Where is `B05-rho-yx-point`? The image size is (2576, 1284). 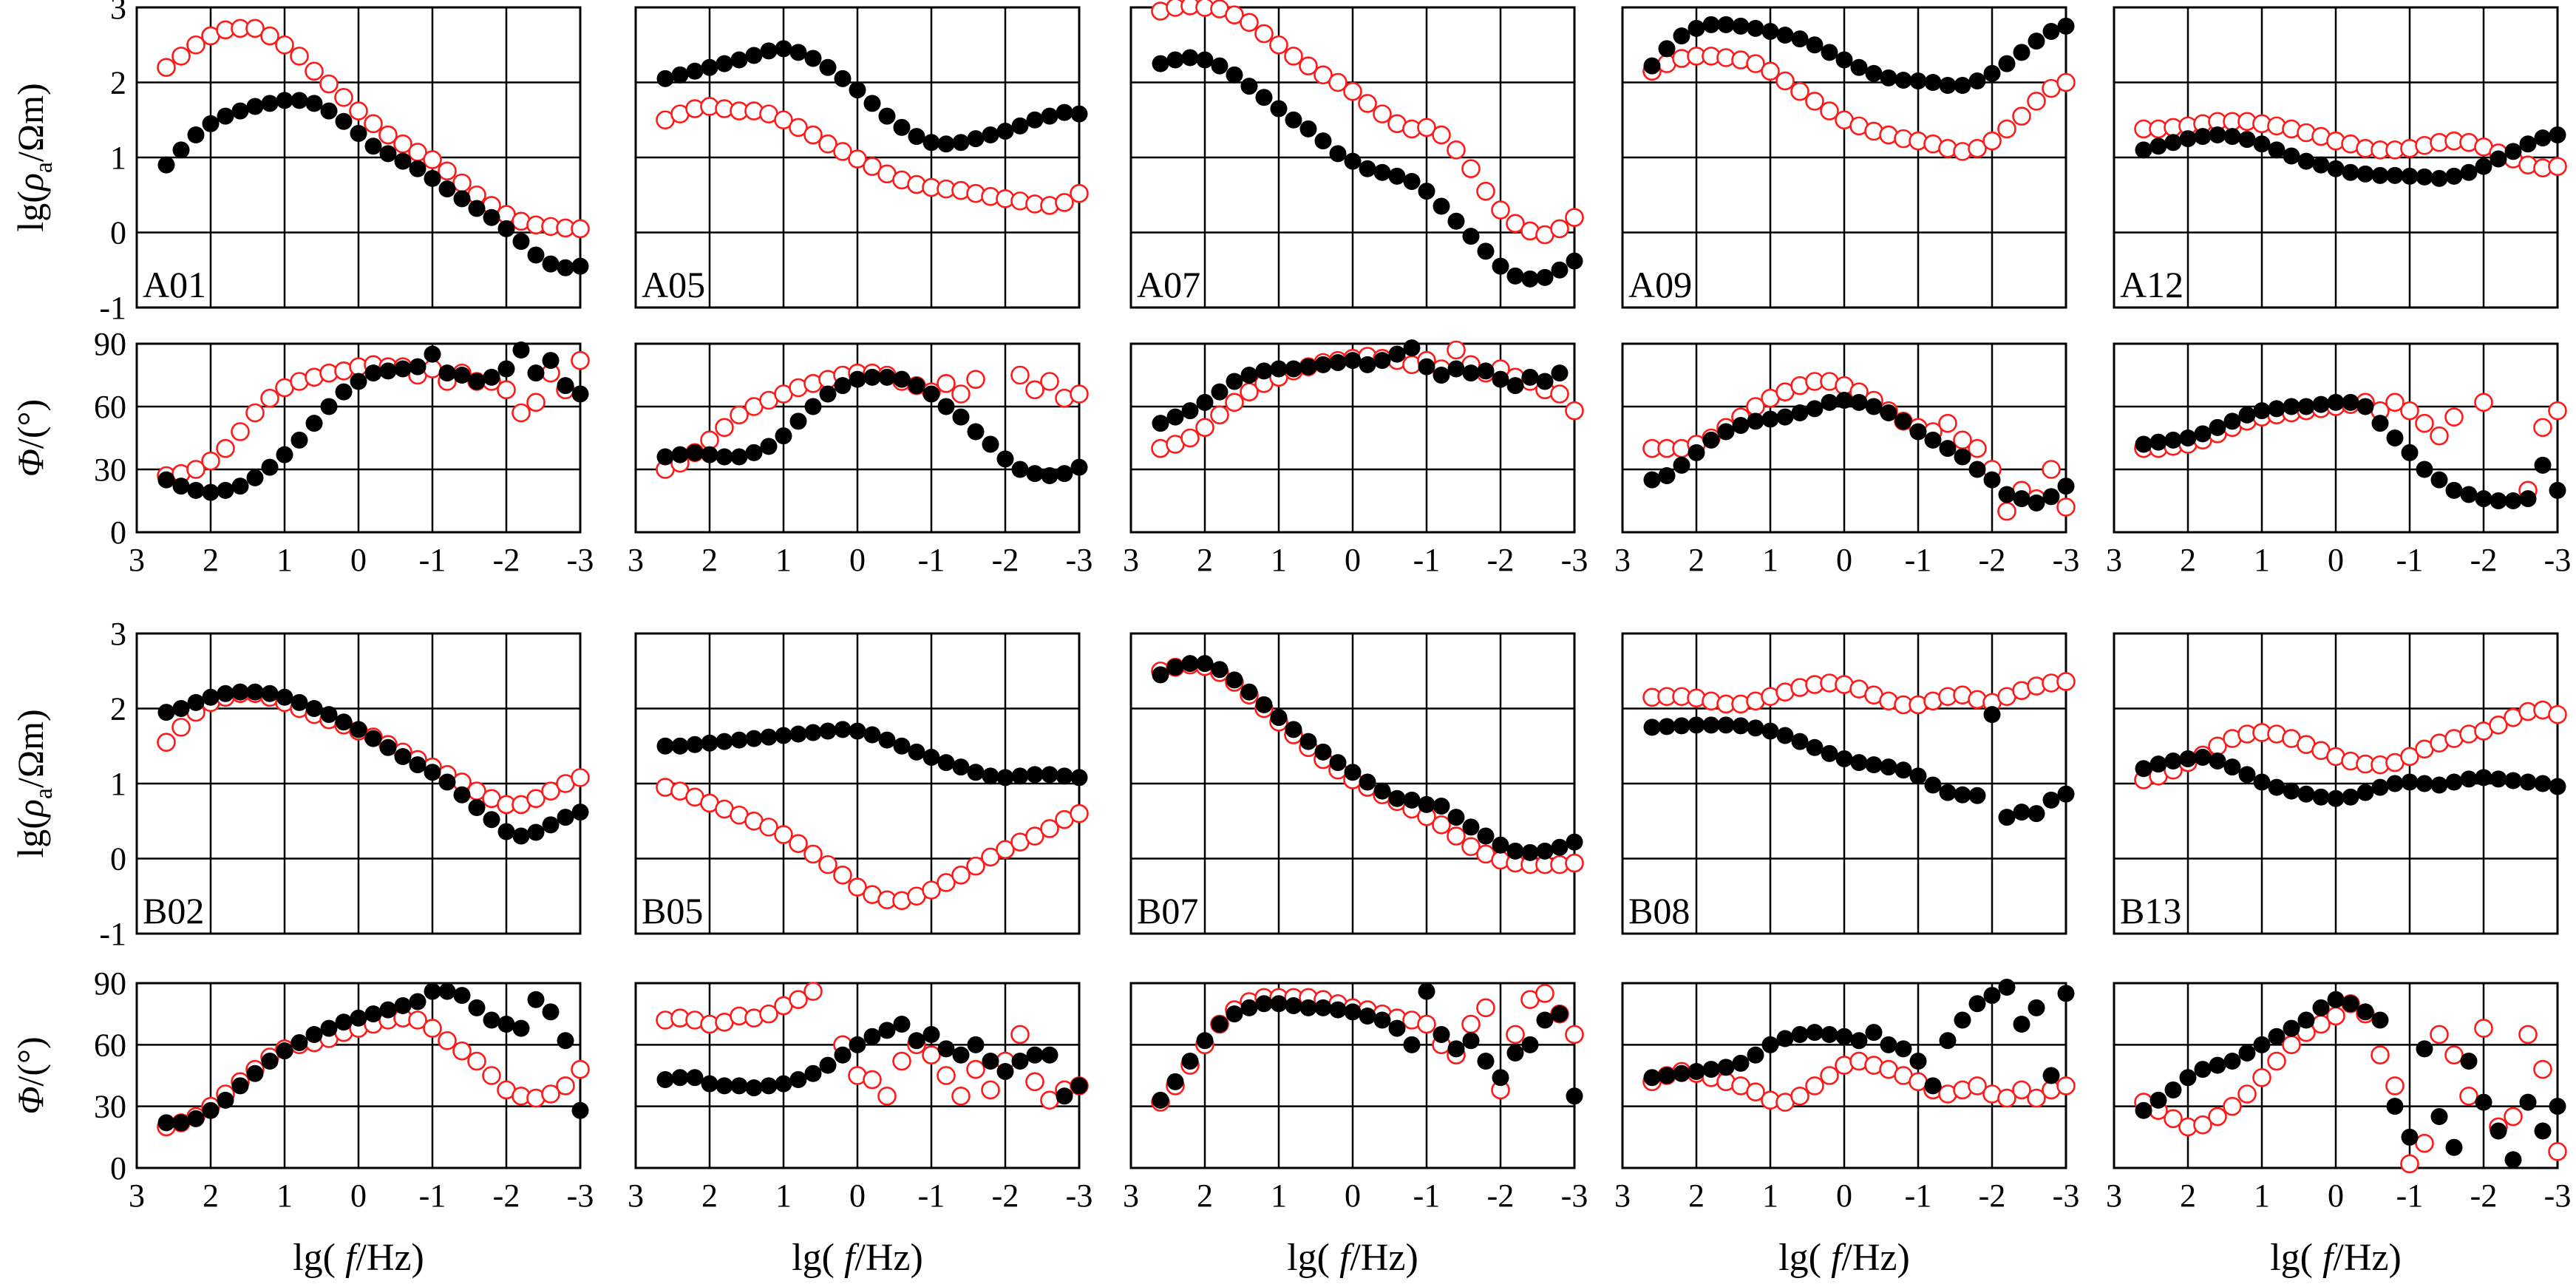 B05-rho-yx-point is located at coordinates (975, 866).